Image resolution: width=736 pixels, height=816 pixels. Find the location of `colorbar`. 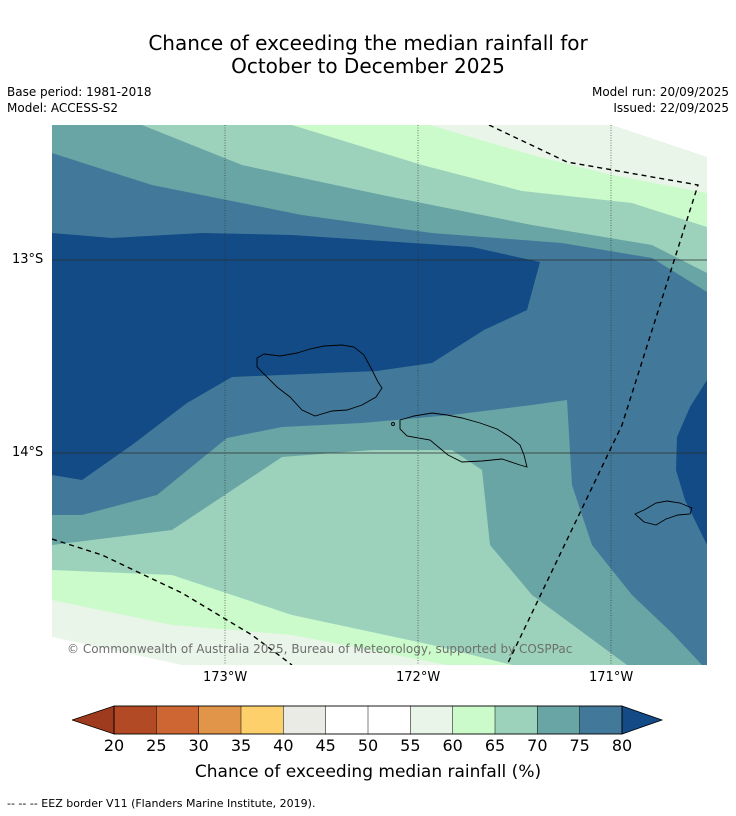

colorbar is located at coordinates (368, 720).